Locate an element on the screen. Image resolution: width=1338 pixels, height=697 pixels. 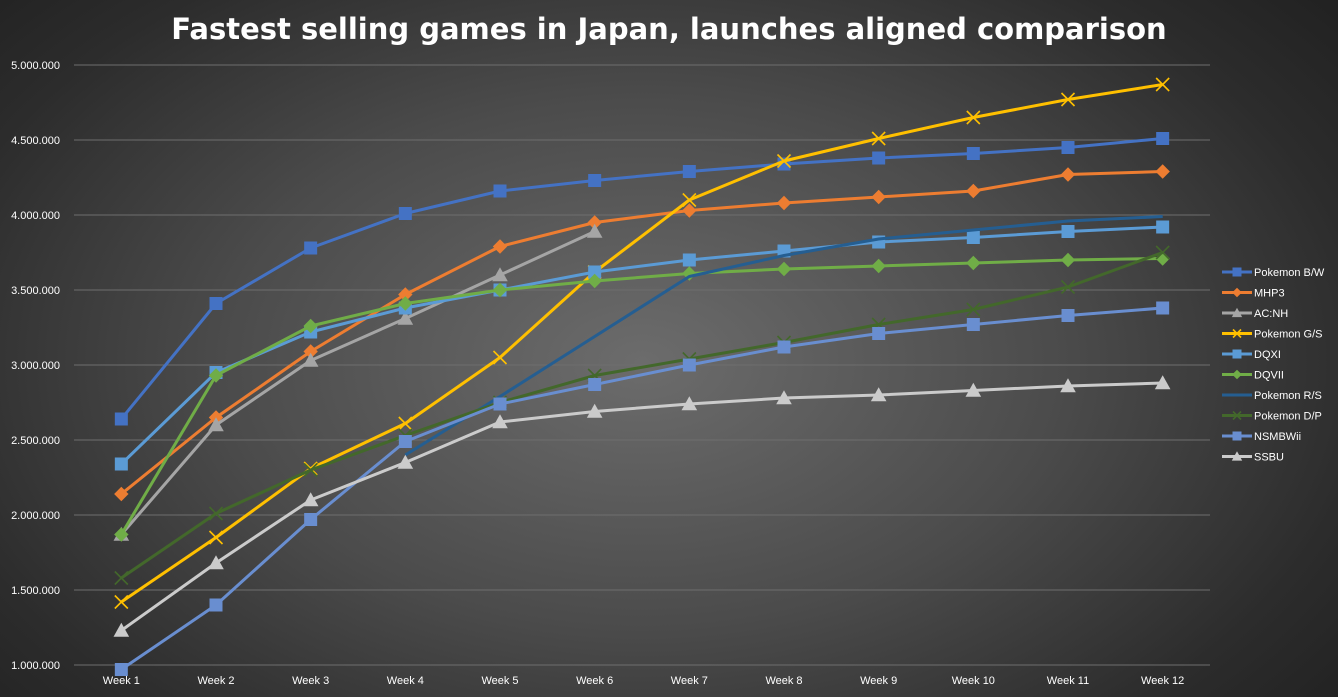
y-tick-label: 4.000.000 is located at coordinates (35, 216).